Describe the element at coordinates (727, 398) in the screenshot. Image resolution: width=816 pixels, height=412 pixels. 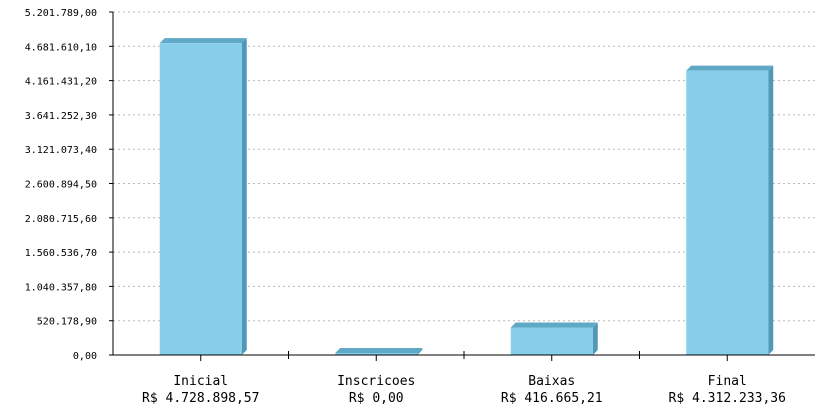
I see `x-value-label: R$ 4.312.233,36` at that location.